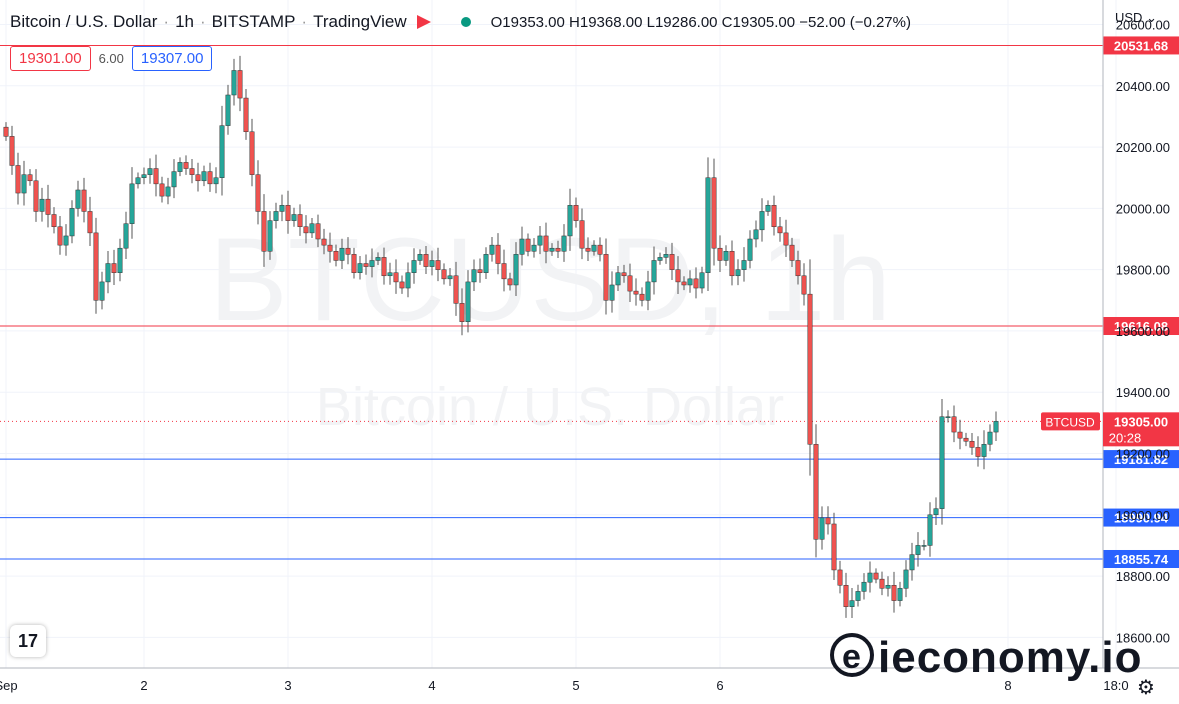 The image size is (1179, 704). What do you see at coordinates (172, 58) in the screenshot?
I see `buy-button: 19307.00` at bounding box center [172, 58].